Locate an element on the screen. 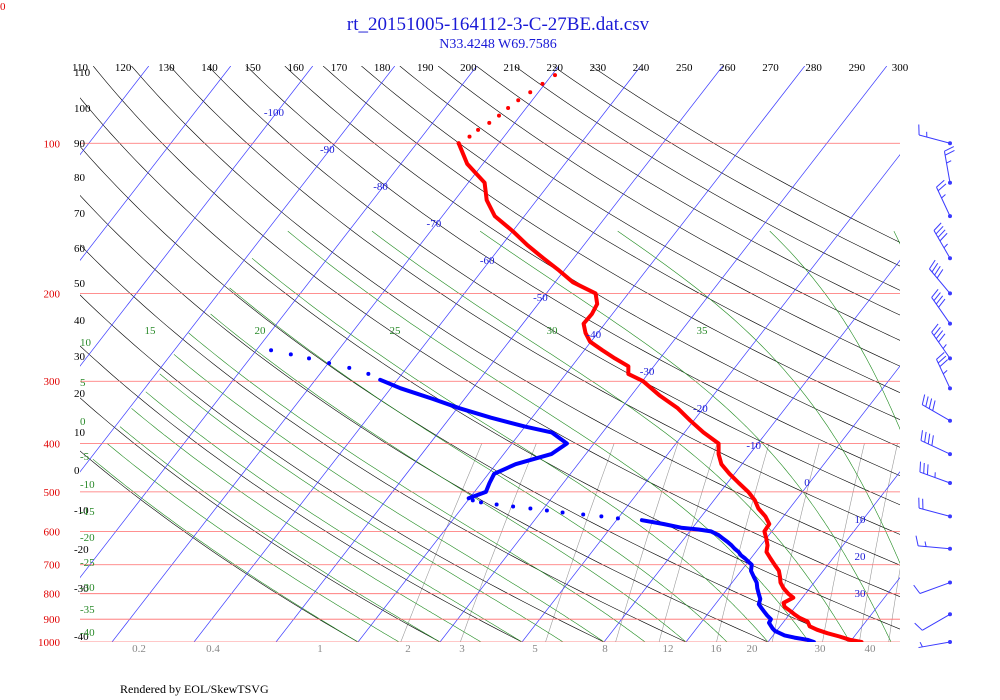  isotherm-label: -80 is located at coordinates (380, 187).